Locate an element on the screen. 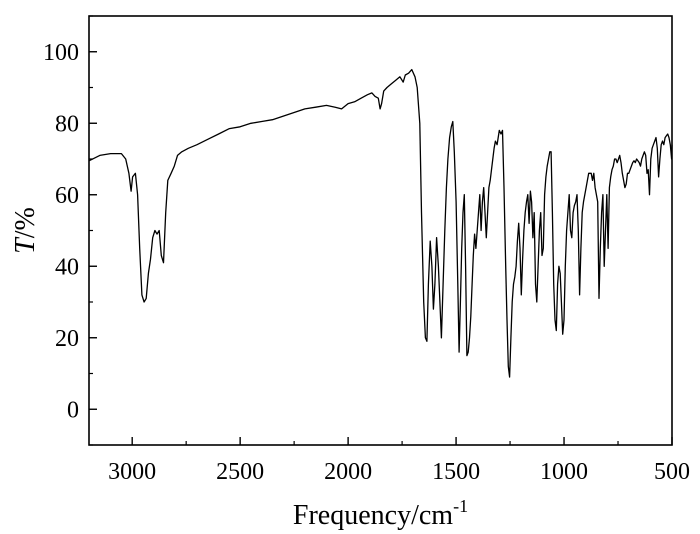 The image size is (700, 534). y-tick-label: 20 is located at coordinates (67, 339).